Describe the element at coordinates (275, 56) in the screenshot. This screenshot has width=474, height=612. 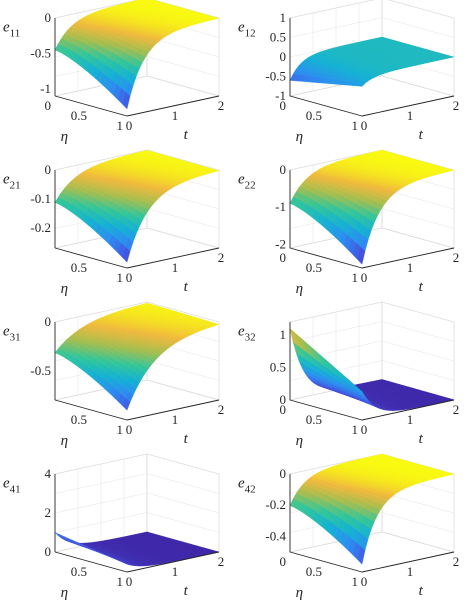
I see `z-tick-labels: 1 0.5 0 -0.5 -1` at that location.